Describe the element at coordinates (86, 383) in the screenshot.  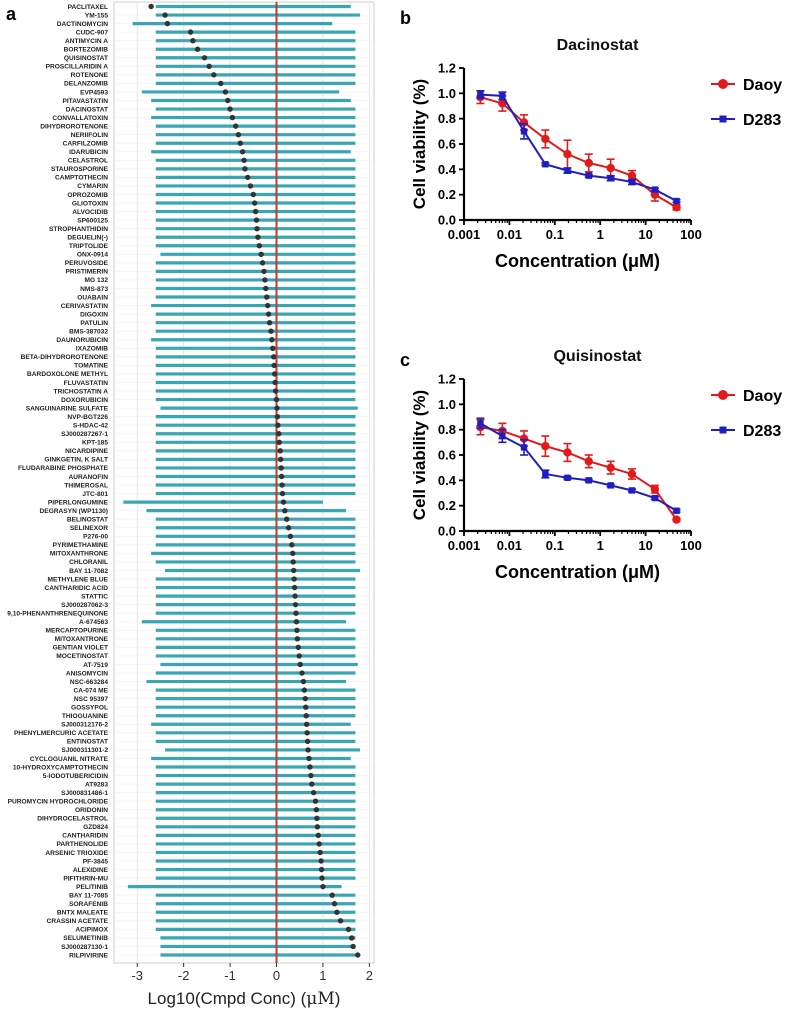
I see `panel-a-compound-label: FLUVASTATIN` at that location.